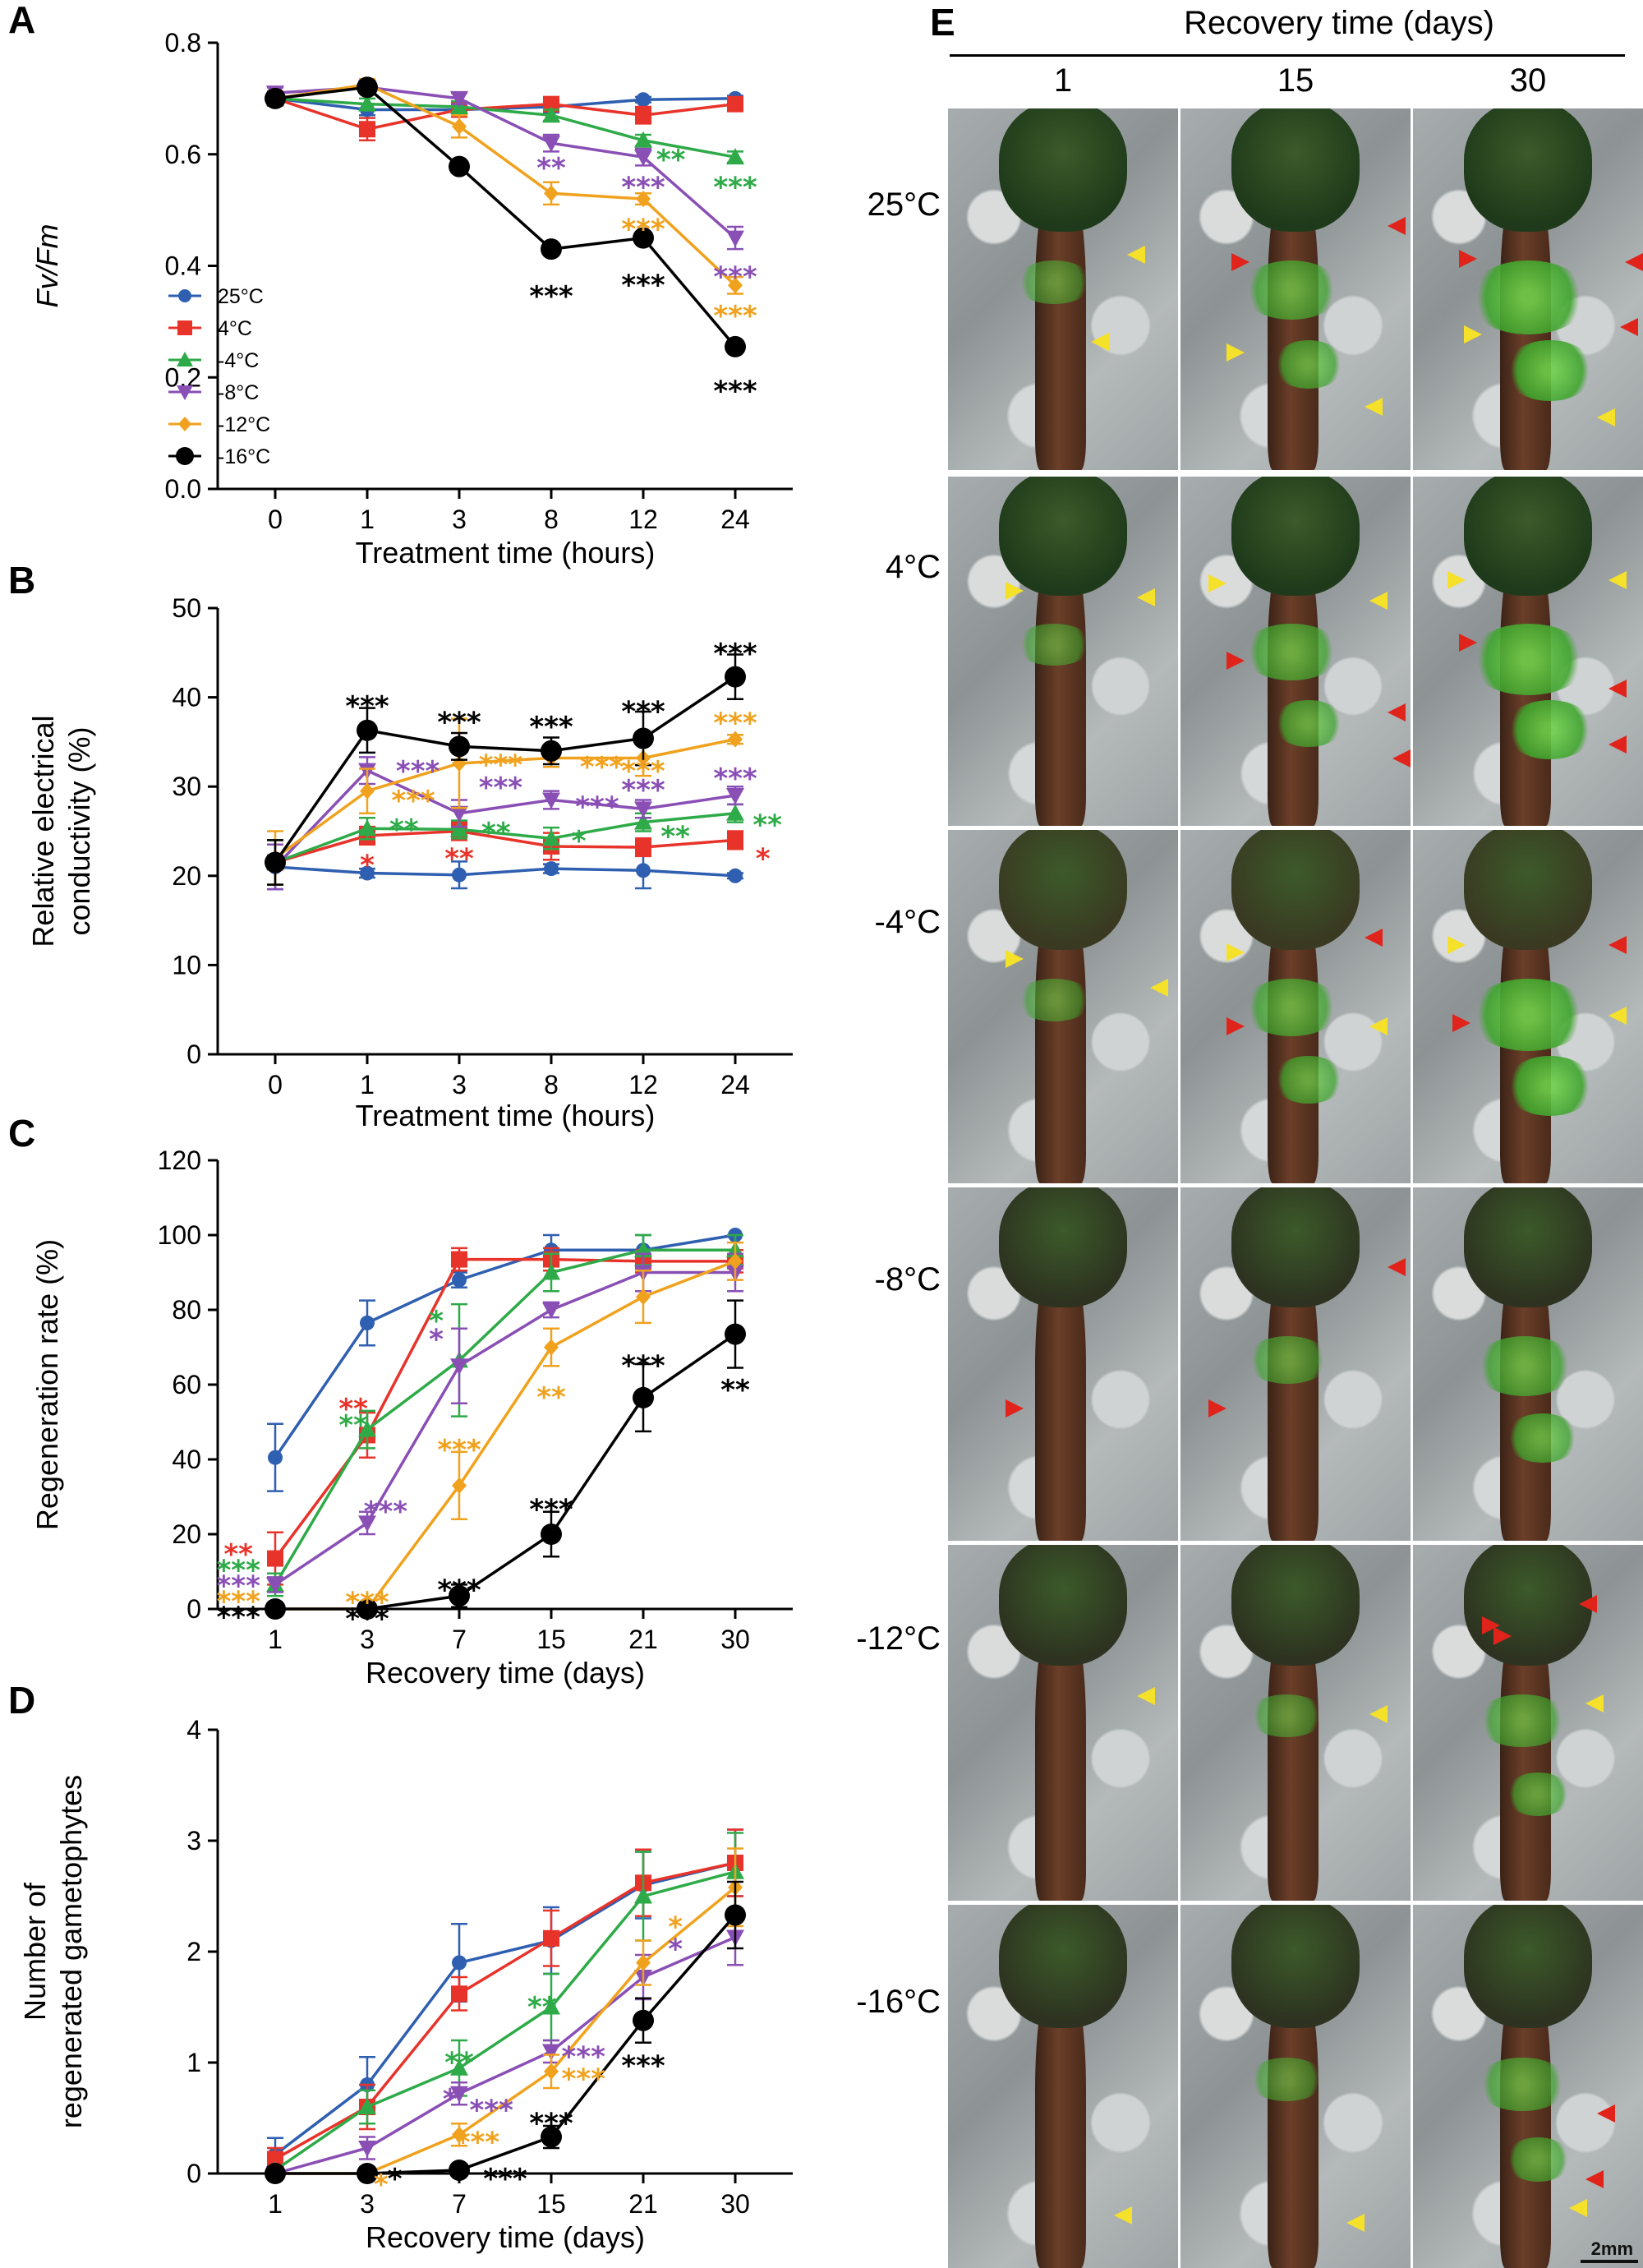  Describe the element at coordinates (21, 580) in the screenshot. I see `panel-letter: B` at that location.